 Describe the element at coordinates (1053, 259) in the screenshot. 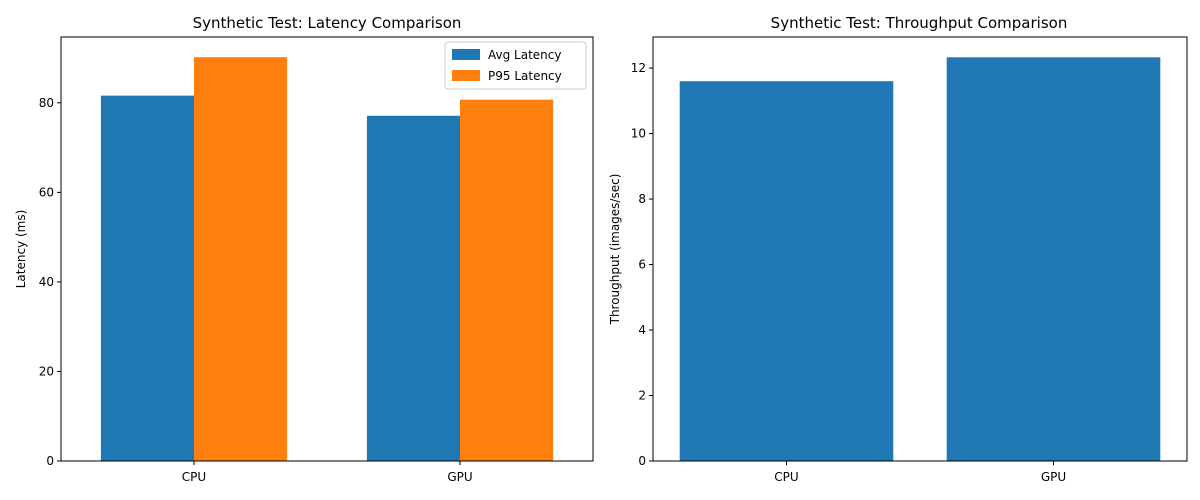

I see `throughput-bar-gpu` at that location.